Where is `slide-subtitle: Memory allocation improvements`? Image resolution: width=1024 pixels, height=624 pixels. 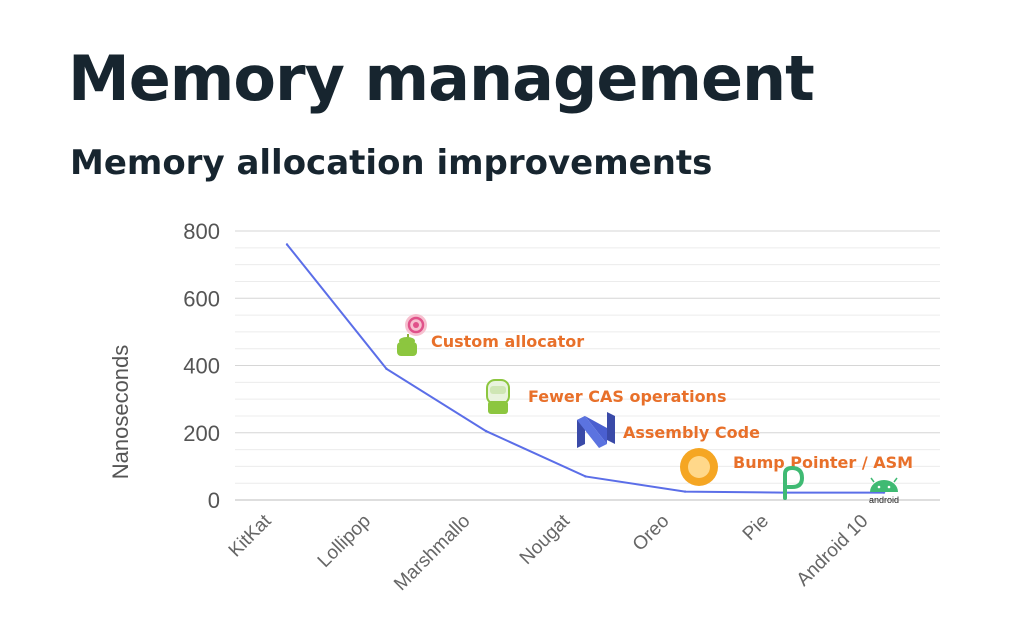 slide-subtitle: Memory allocation improvements is located at coordinates (391, 163).